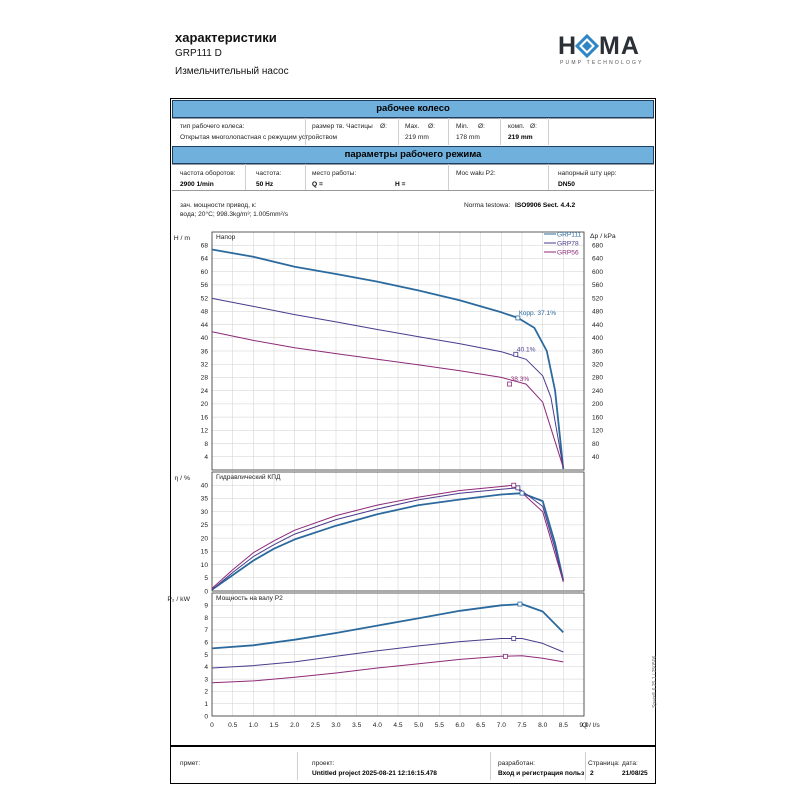 Image resolution: width=800 pixels, height=800 pixels. I want to click on efficiency-annotation: Корр. 37.1%, so click(537, 313).